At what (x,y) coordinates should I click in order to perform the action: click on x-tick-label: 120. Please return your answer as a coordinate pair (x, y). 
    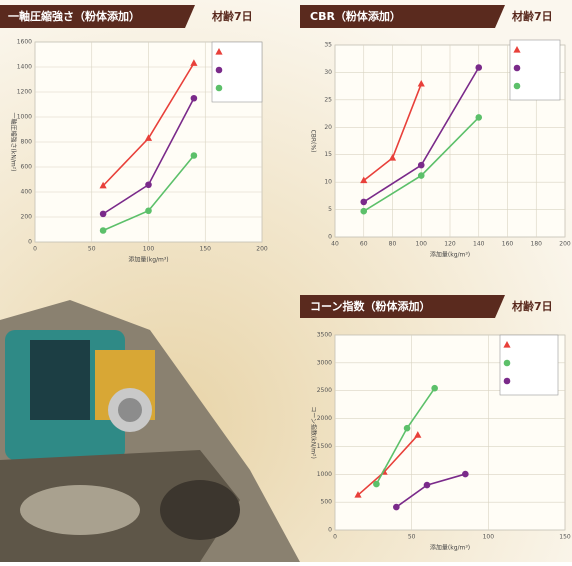
    Looking at the image, I should click on (450, 244).